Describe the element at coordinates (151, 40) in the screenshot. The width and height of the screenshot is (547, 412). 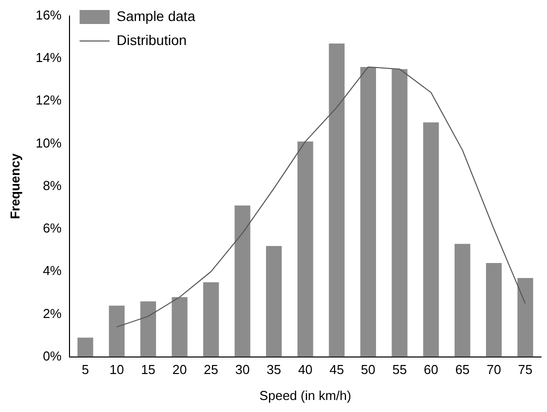
I see `legend-label: Distribution` at that location.